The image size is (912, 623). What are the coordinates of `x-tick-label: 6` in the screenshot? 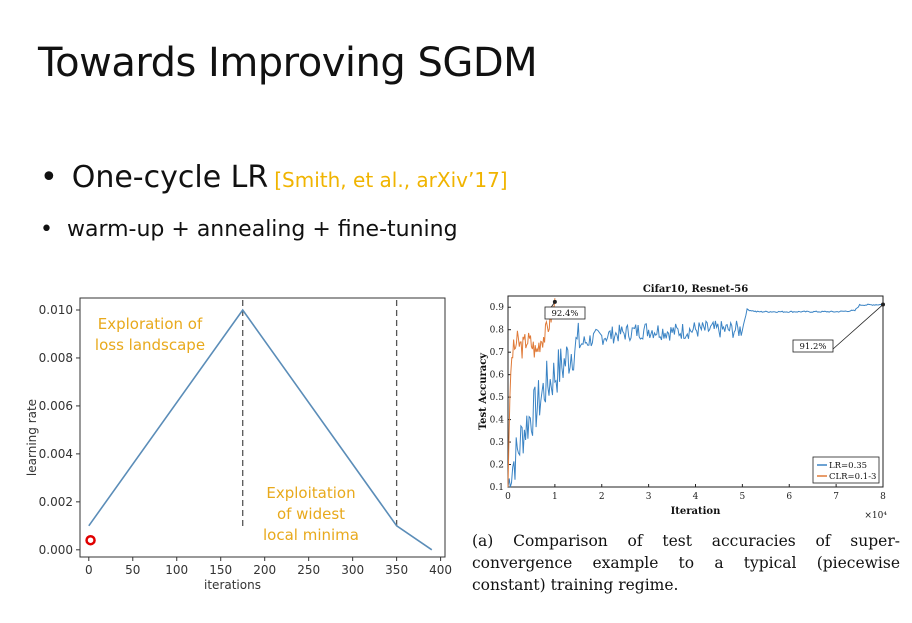 It's located at (789, 497).